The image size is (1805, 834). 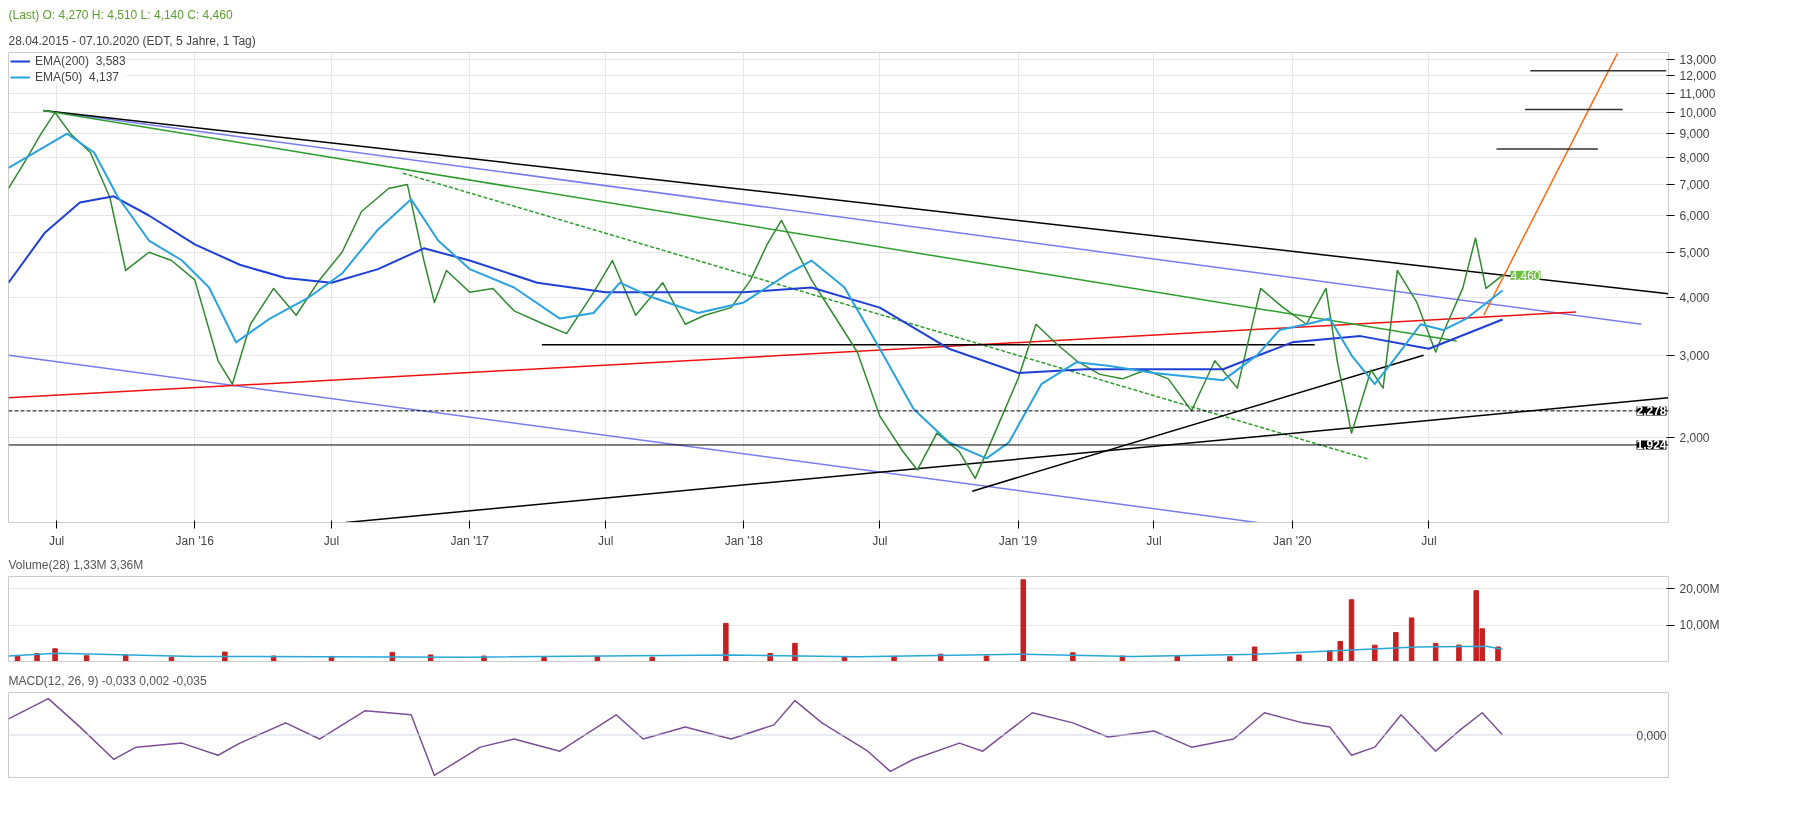 What do you see at coordinates (1651, 445) in the screenshot?
I see `ref-line-label: 1,924` at bounding box center [1651, 445].